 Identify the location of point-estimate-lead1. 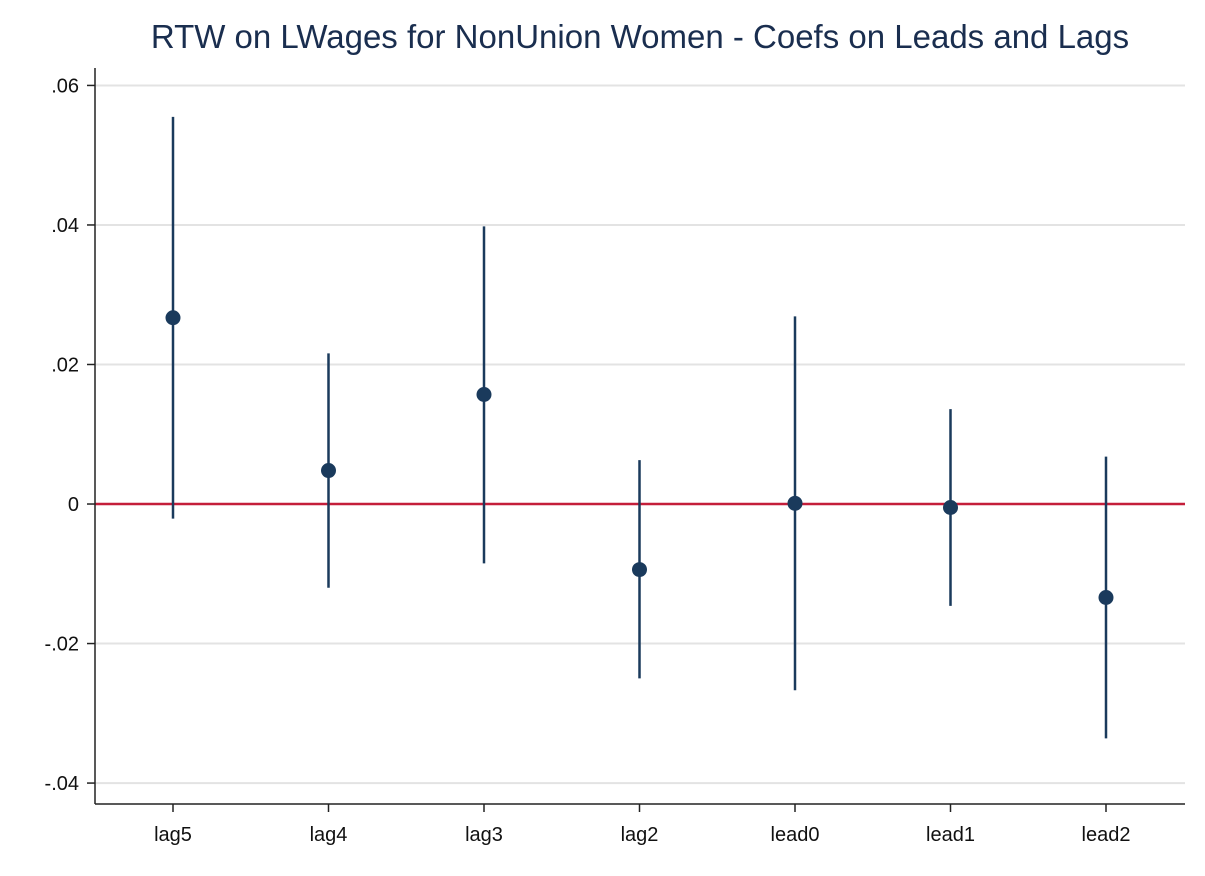
(950, 508).